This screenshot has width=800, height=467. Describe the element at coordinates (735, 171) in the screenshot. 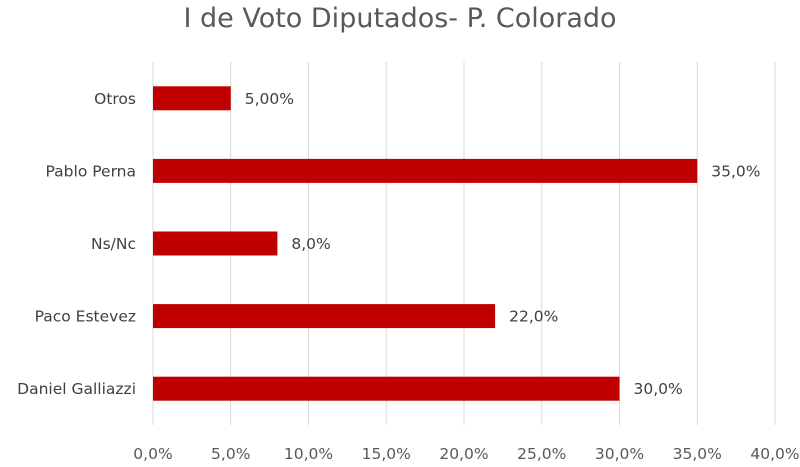

I see `data-label: 35,0%` at that location.